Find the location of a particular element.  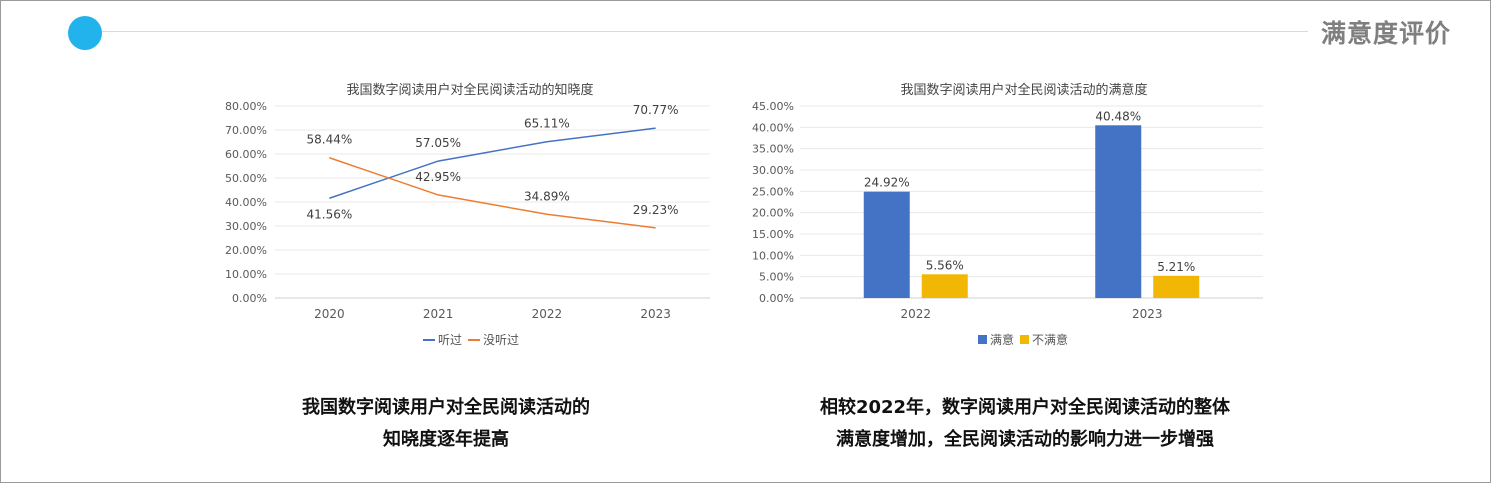

legend-label-unsatisfied: 不满意 is located at coordinates (1050, 340).